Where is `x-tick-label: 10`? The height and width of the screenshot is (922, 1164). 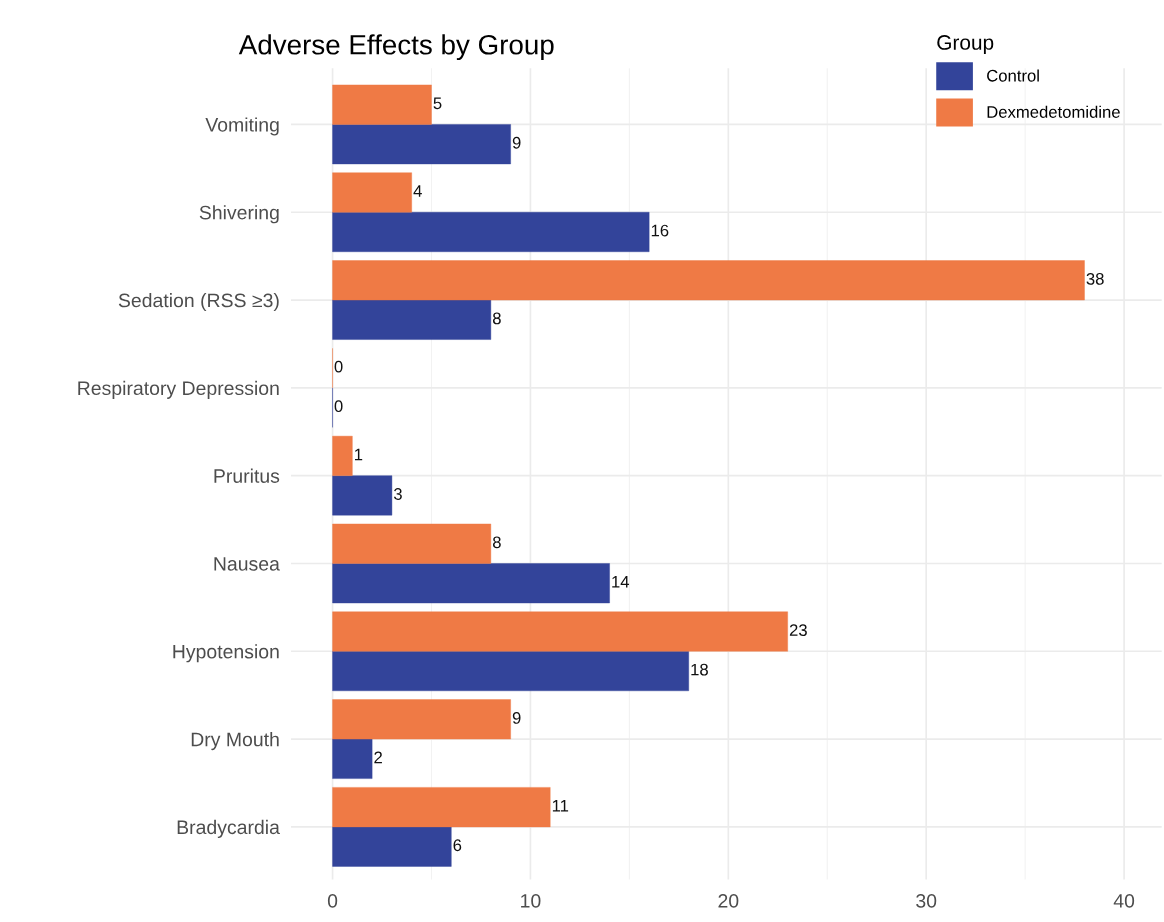 x-tick-label: 10 is located at coordinates (531, 900).